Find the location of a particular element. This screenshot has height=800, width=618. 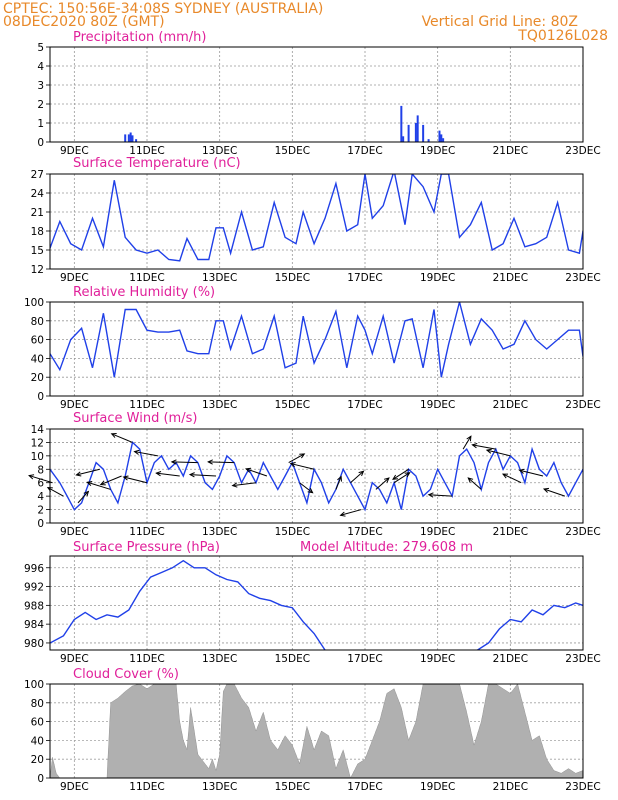

temp-ytick-label: 15 is located at coordinates (37, 251).